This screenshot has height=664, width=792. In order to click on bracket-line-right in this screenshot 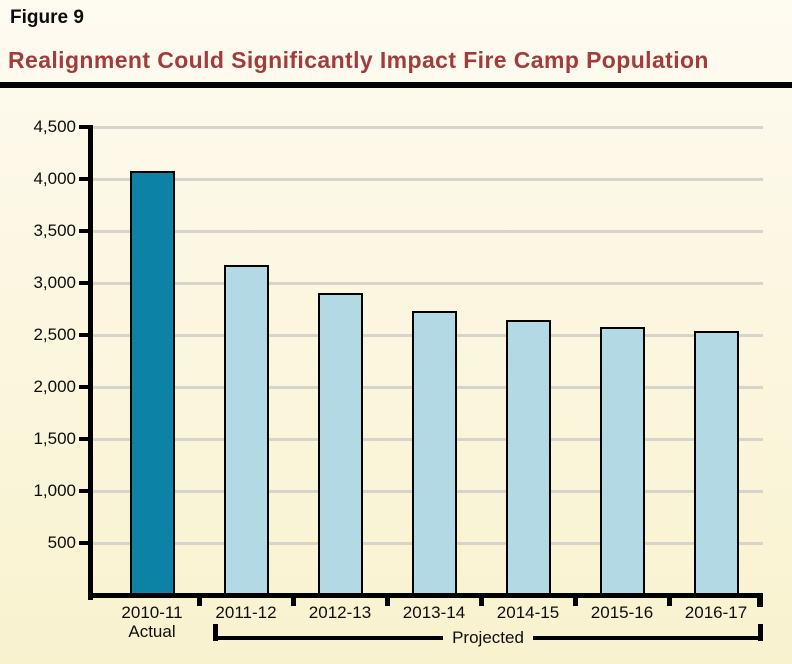, I will do `click(645, 638)`.